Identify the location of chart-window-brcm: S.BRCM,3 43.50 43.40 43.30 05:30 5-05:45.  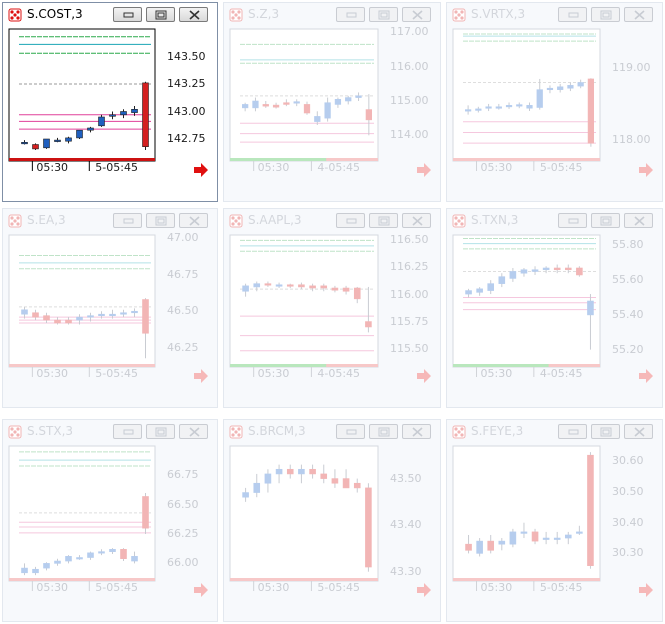
(332, 520).